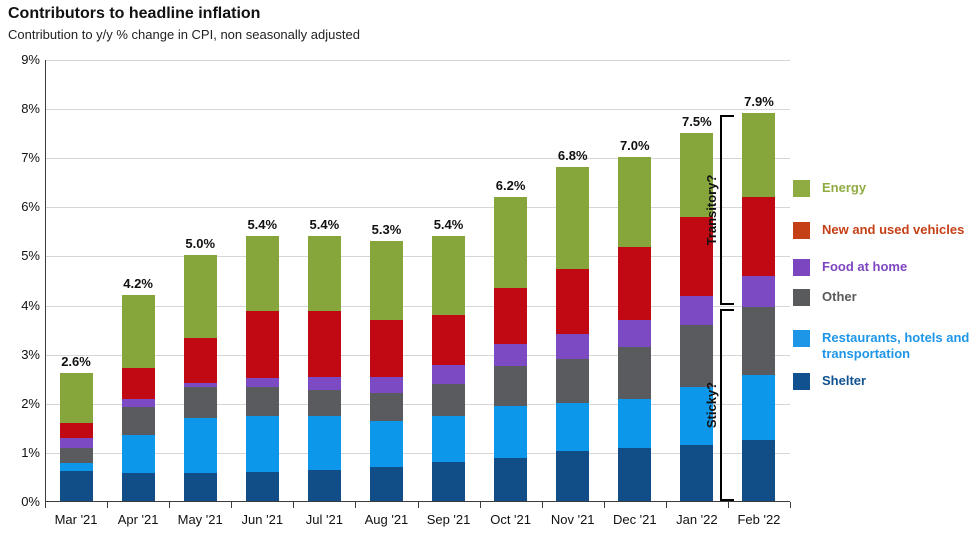 This screenshot has width=977, height=541. I want to click on x-axis-label: Aug '21, so click(386, 519).